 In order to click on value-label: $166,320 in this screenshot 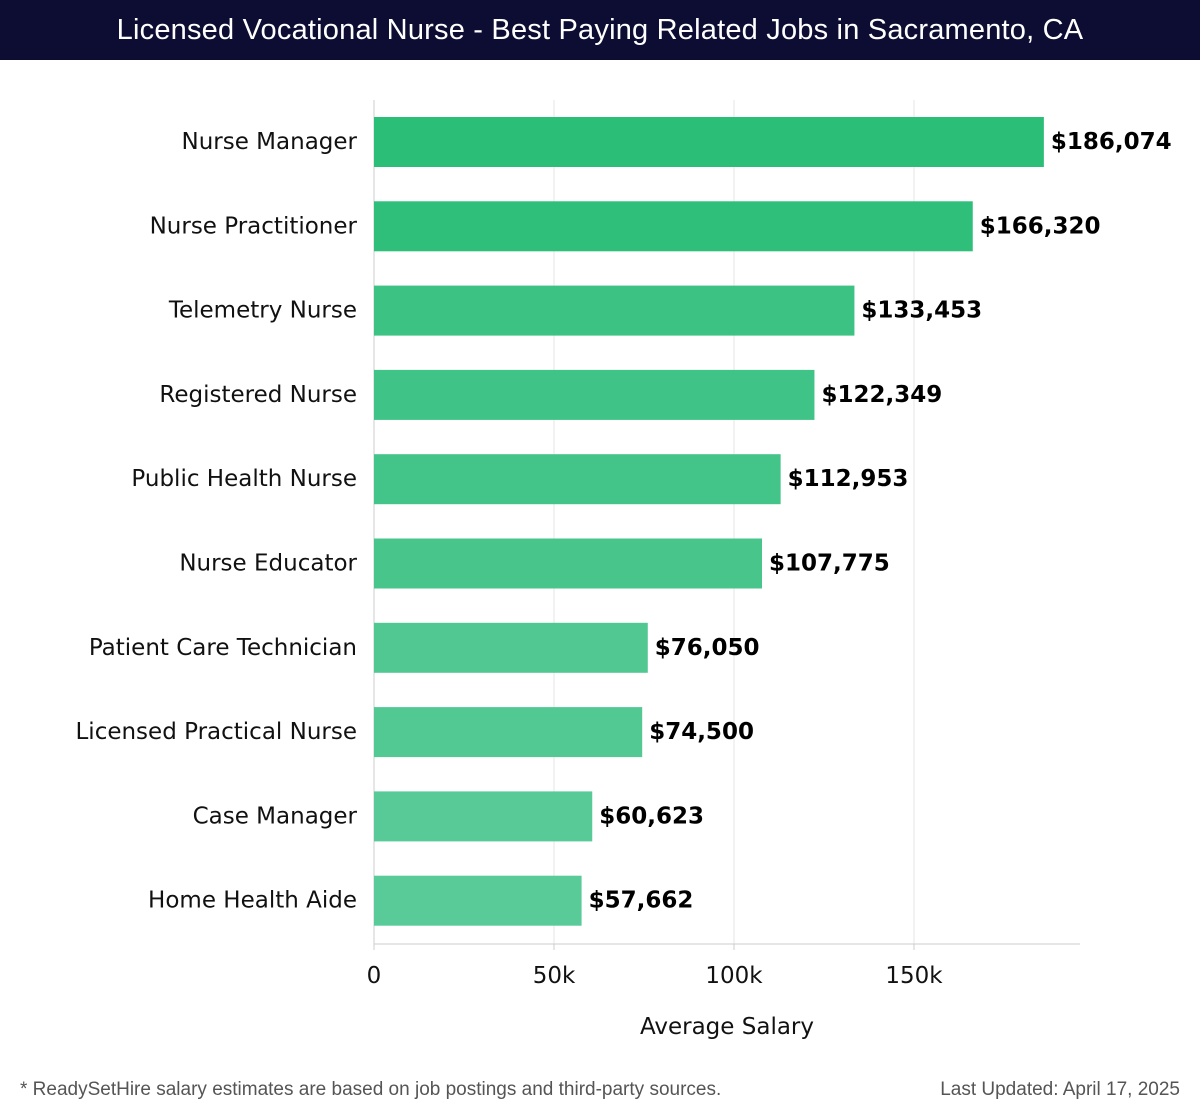, I will do `click(1040, 226)`.